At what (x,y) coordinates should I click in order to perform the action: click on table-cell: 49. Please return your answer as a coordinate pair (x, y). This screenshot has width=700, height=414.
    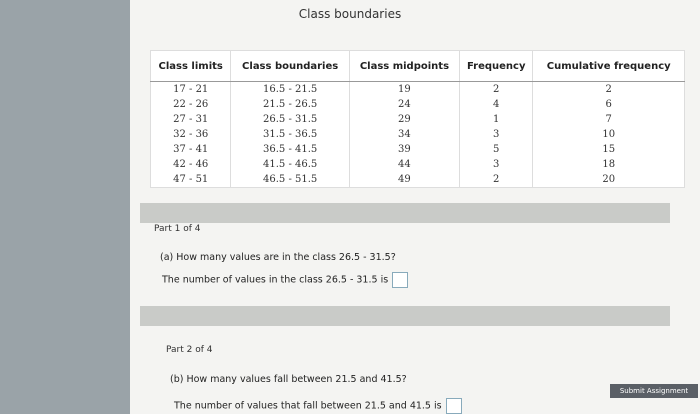
    Looking at the image, I should click on (404, 180).